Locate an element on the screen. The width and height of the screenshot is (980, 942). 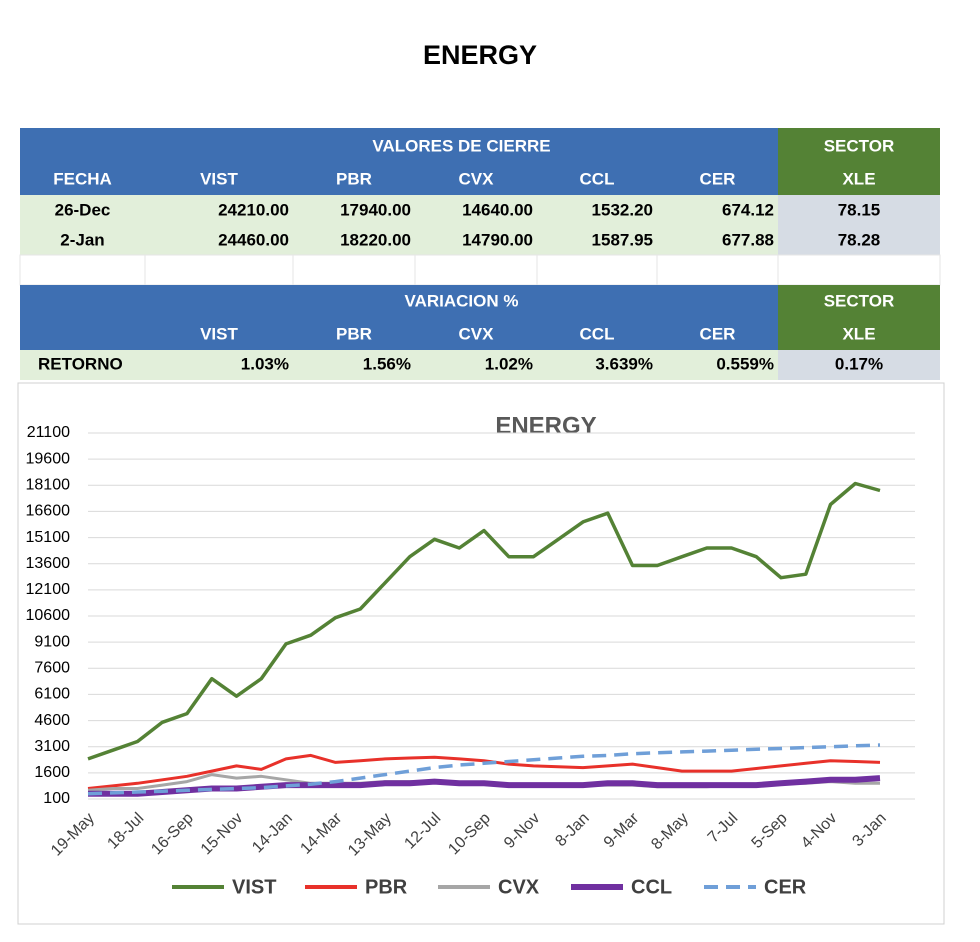
table-cell: 677.88 is located at coordinates (748, 239).